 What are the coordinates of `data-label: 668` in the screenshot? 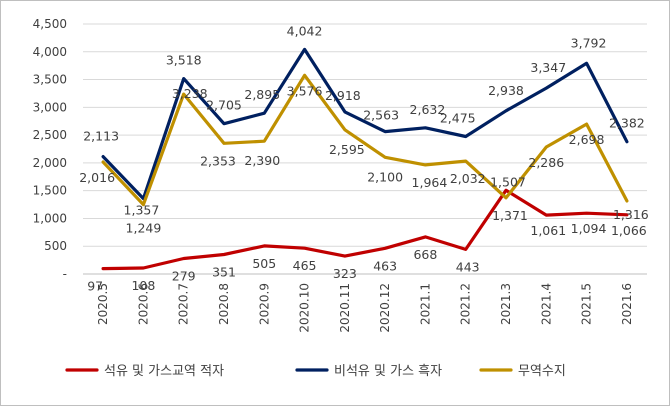 It's located at (425, 254).